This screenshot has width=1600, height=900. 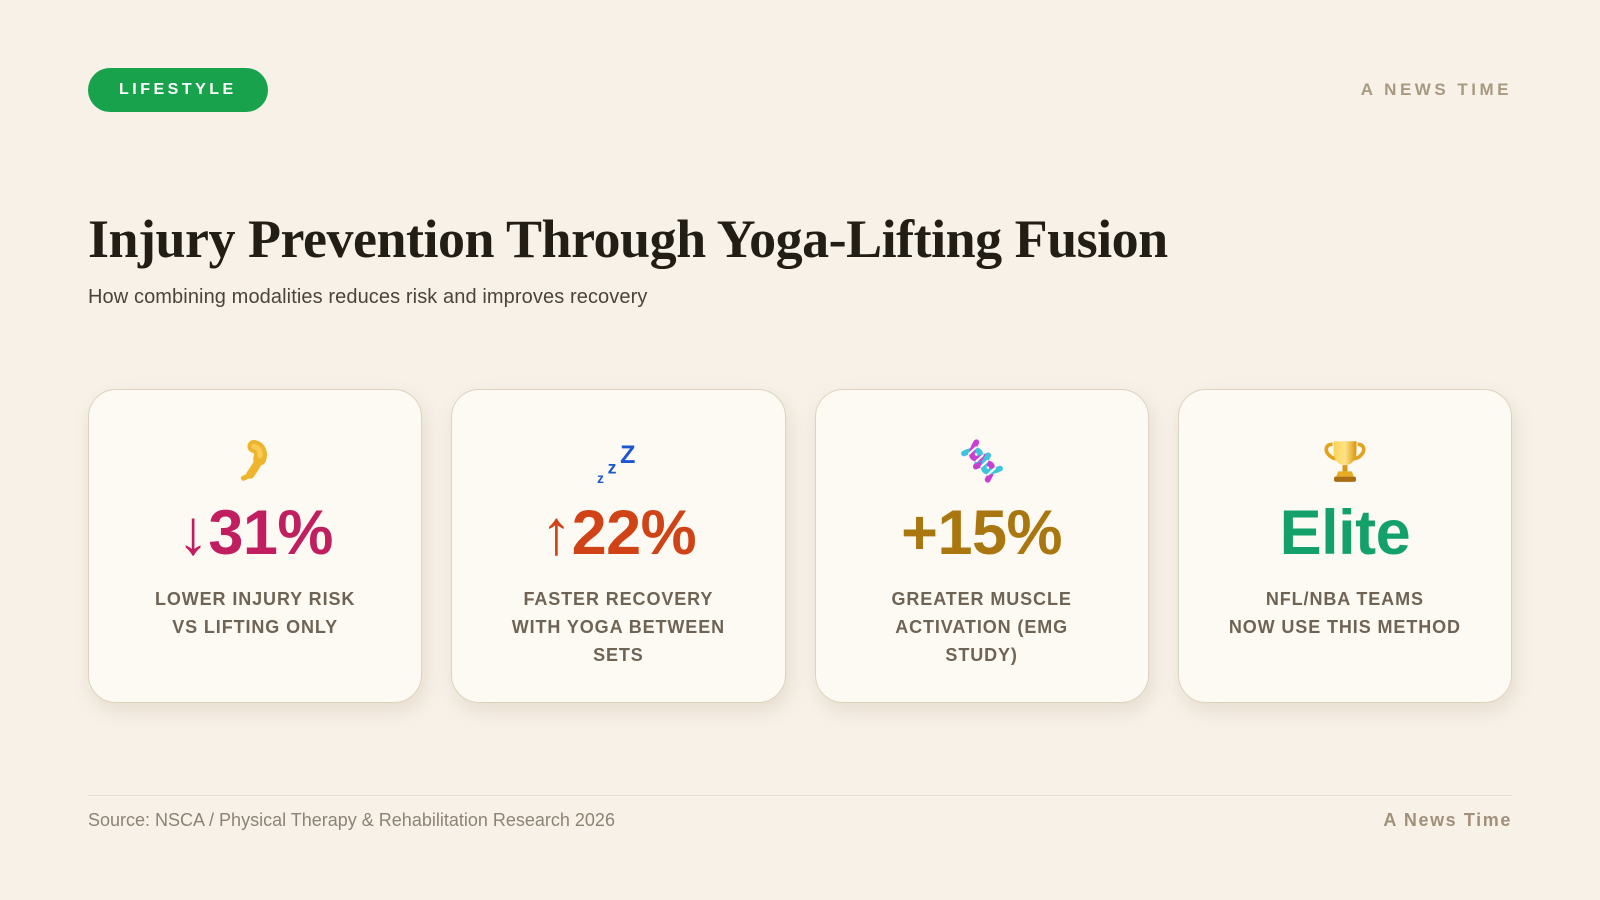 What do you see at coordinates (255, 613) in the screenshot?
I see `stat-label: LOWER INJURY RISK VS LIFTING ONLY` at bounding box center [255, 613].